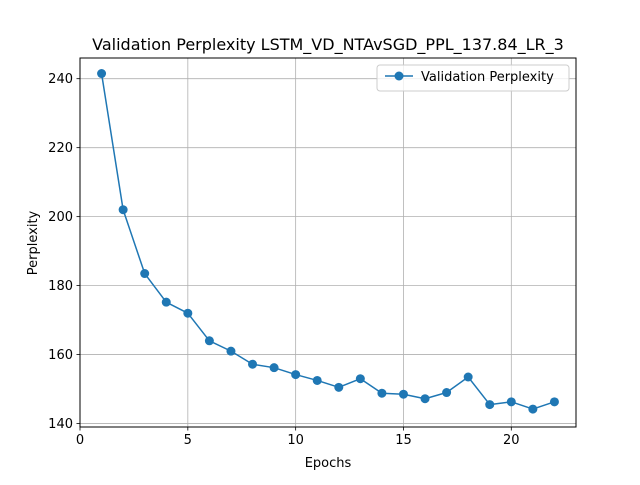  What do you see at coordinates (60, 148) in the screenshot?
I see `y-tick-label: 220` at bounding box center [60, 148].